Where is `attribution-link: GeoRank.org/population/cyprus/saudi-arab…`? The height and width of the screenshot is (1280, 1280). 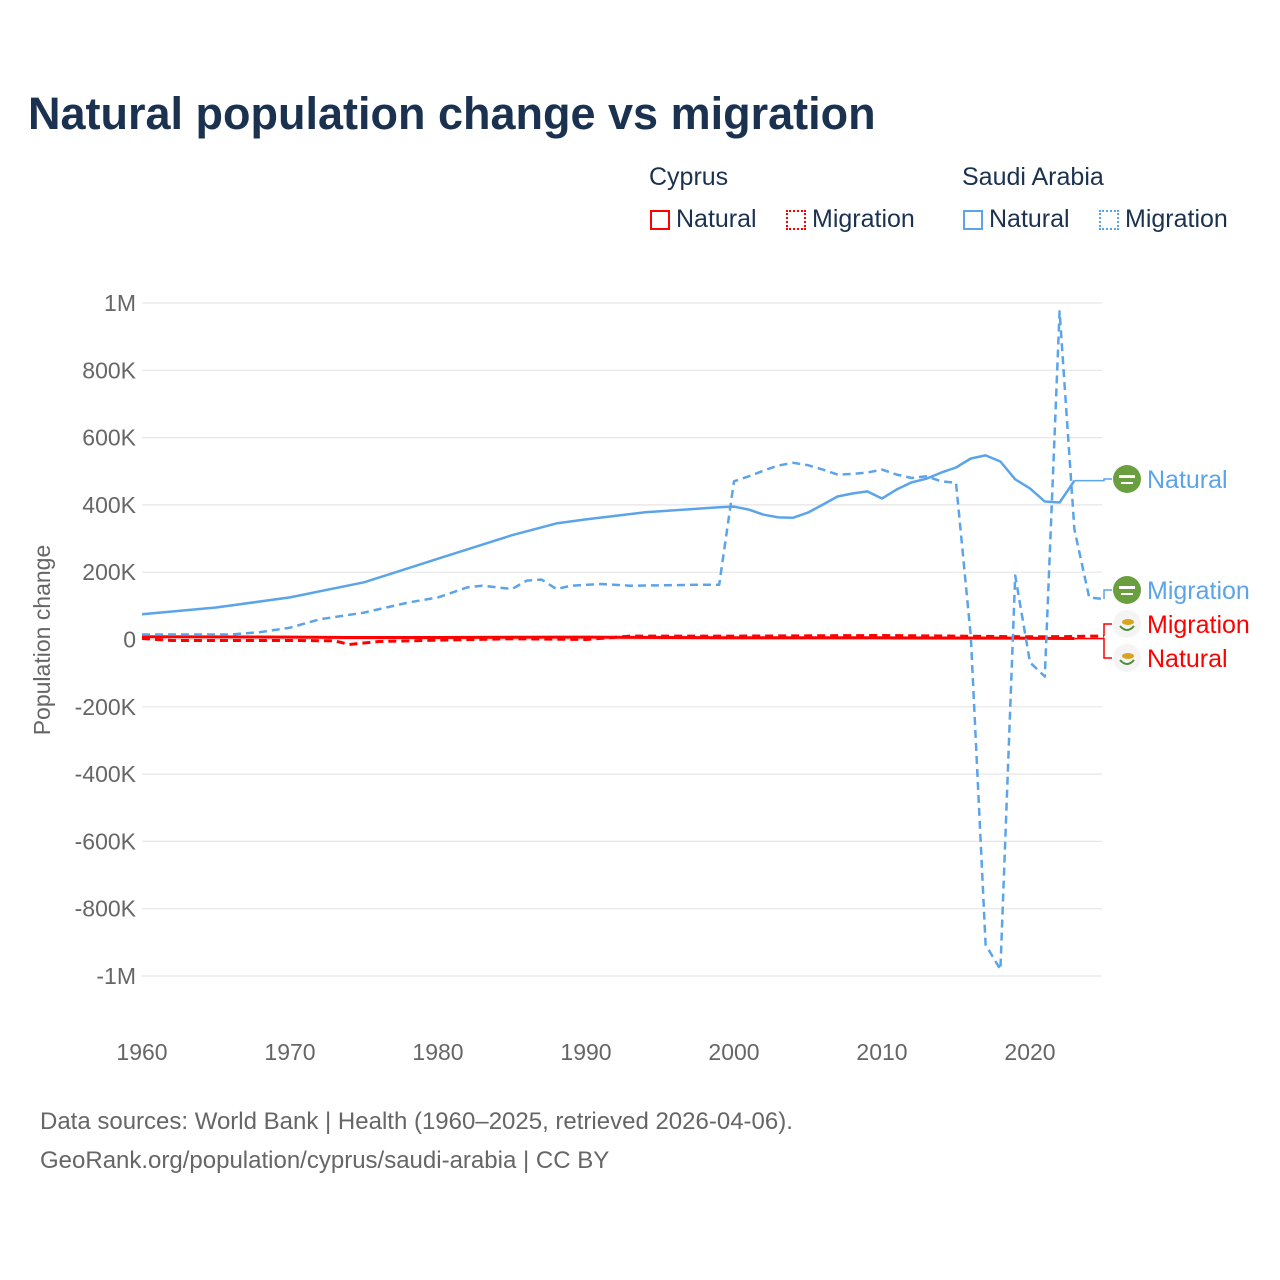 attribution-link: GeoRank.org/population/cyprus/saudi-arab… is located at coordinates (325, 1160).